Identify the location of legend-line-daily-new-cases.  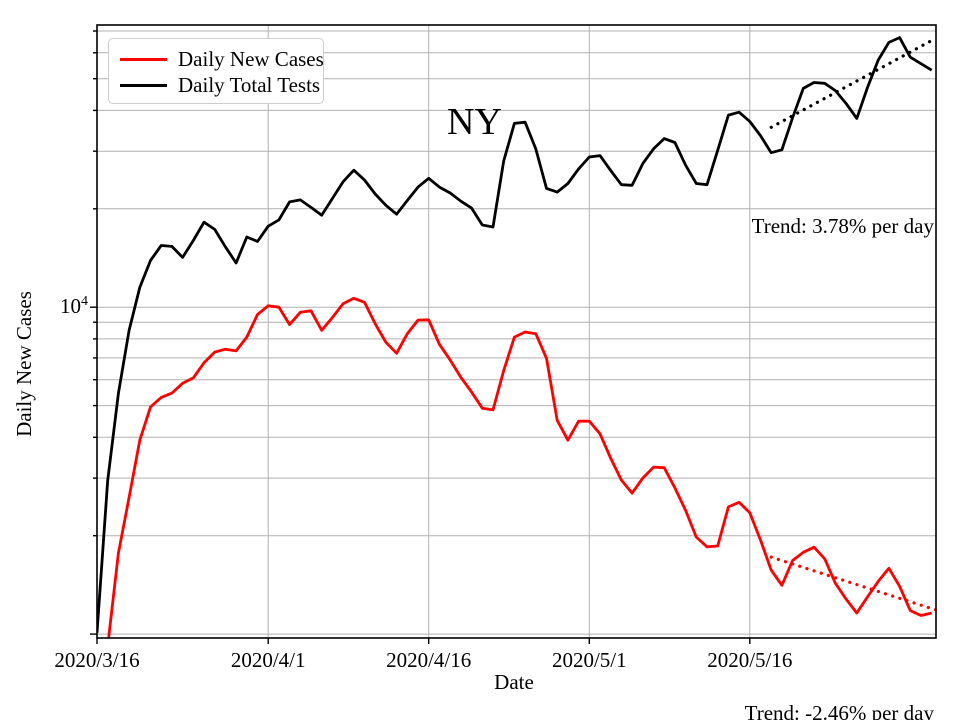
(143, 59).